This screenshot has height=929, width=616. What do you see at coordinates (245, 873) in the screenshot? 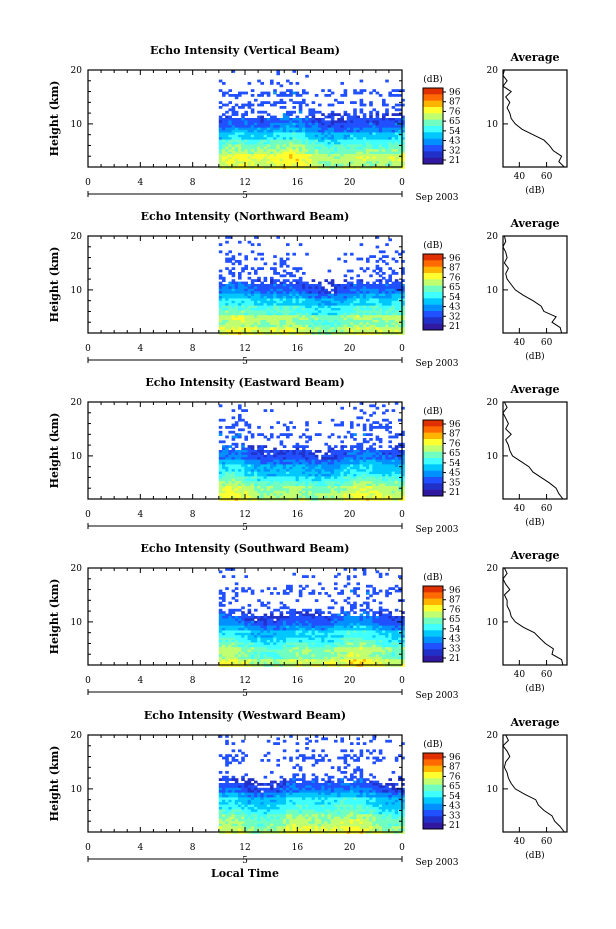
I see `x-axis-label: Local Time` at bounding box center [245, 873].